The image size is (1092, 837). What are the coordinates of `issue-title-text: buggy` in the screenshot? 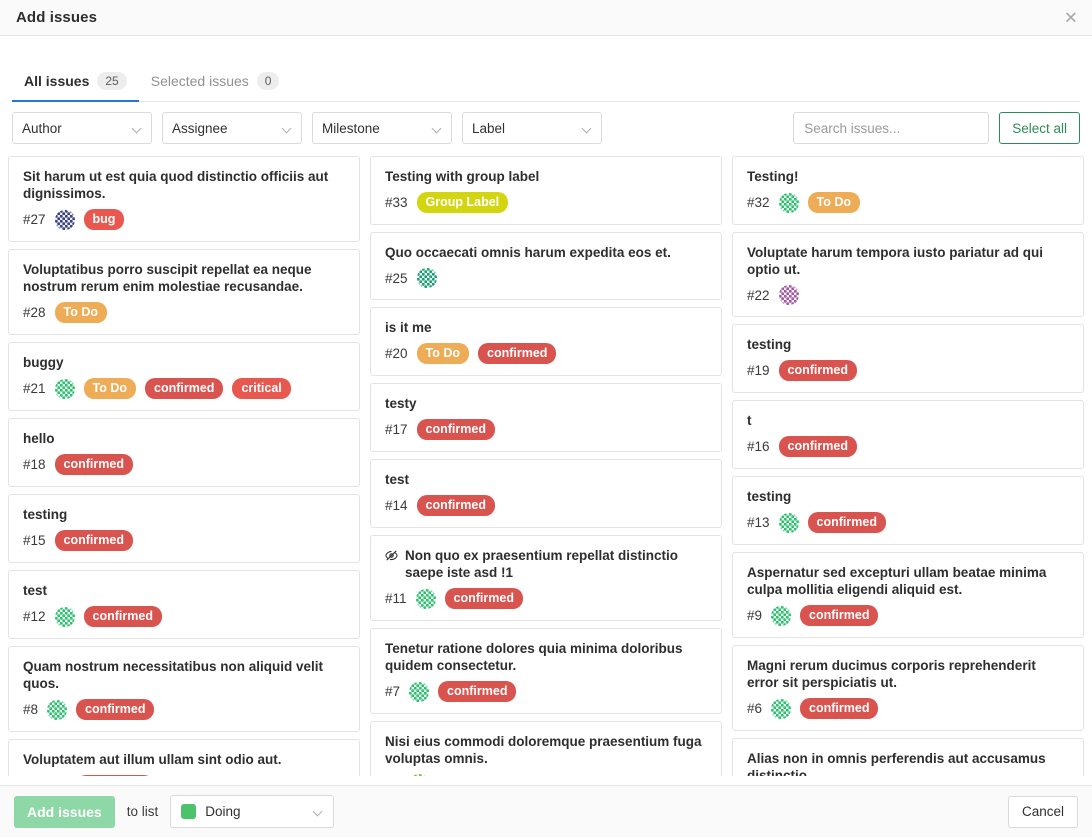 It's located at (43, 362).